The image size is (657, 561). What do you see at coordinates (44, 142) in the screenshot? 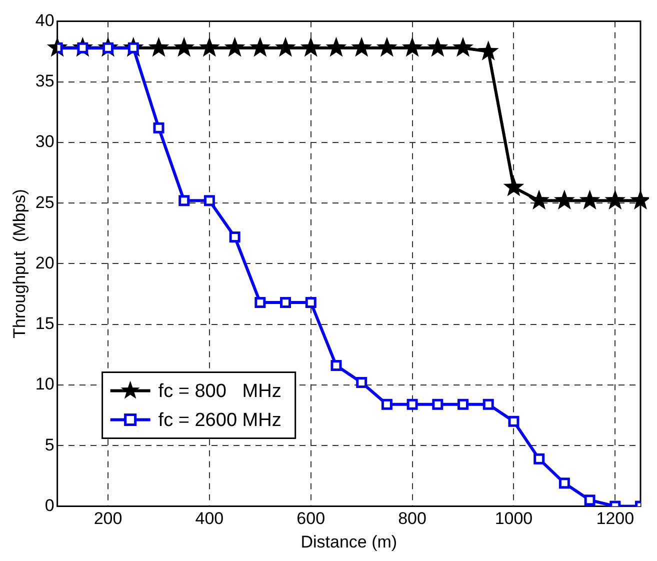
I see `y-tick-label: 30` at bounding box center [44, 142].